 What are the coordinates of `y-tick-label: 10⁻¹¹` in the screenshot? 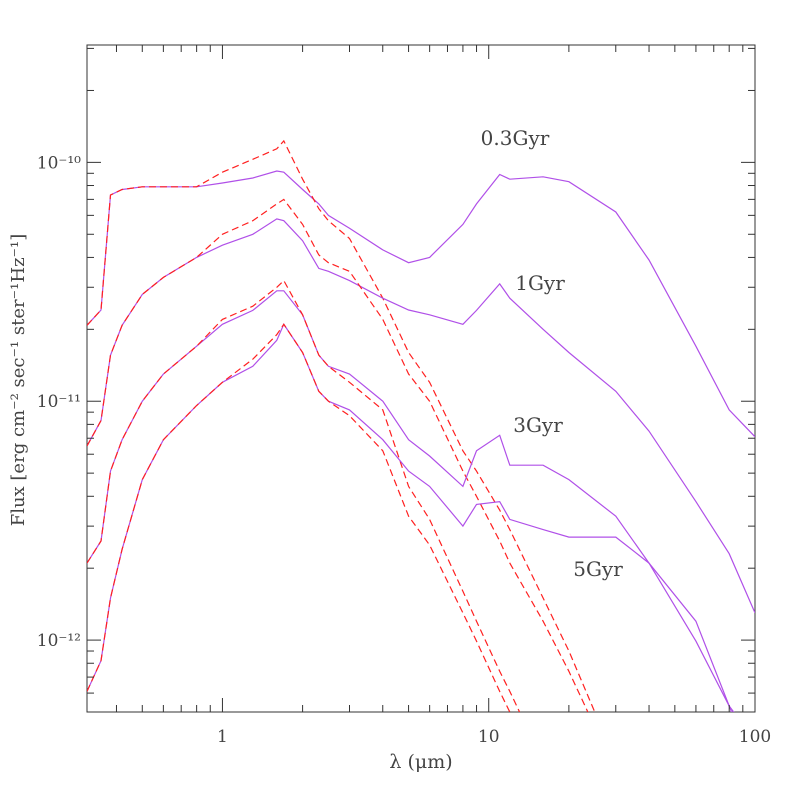 It's located at (59, 402).